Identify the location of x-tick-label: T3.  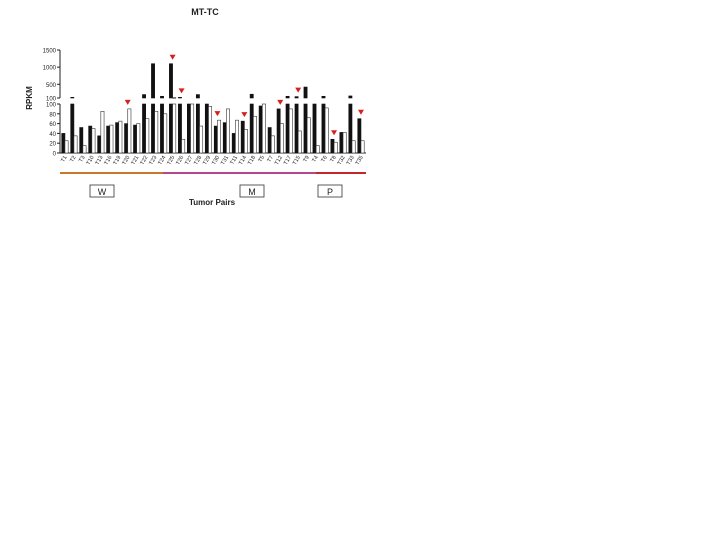
(82, 159).